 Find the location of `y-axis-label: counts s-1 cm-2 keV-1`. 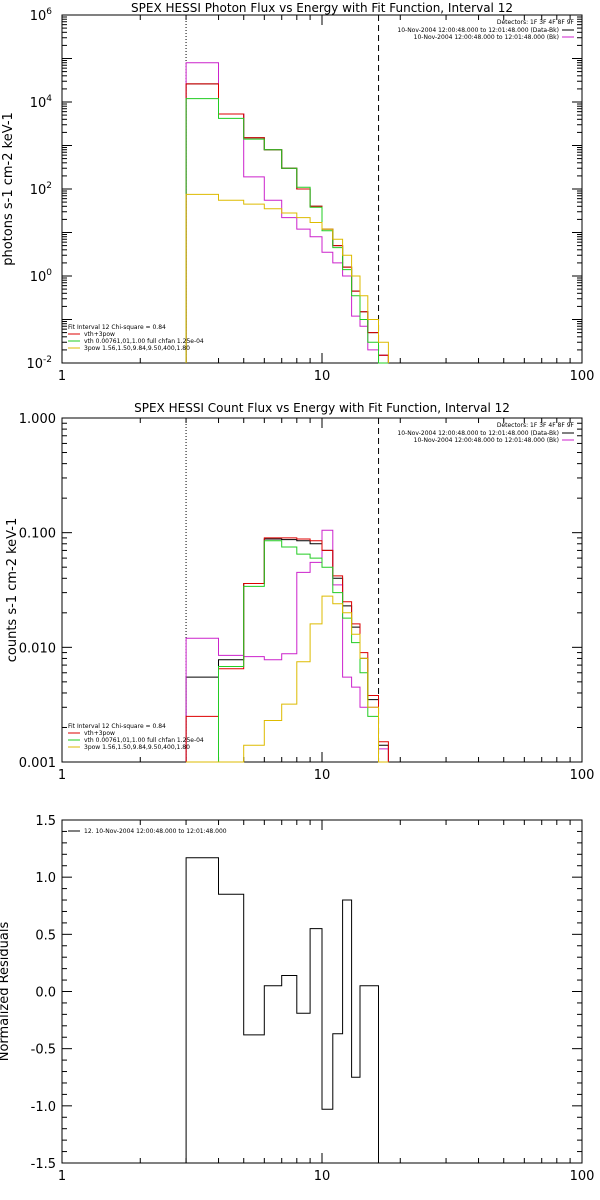

y-axis-label: counts s-1 cm-2 keV-1 is located at coordinates (12, 590).